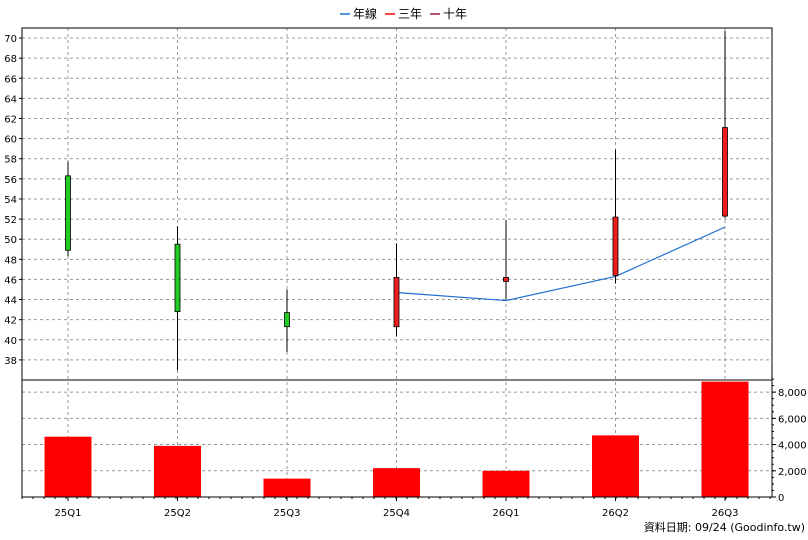 The width and height of the screenshot is (808, 540). Describe the element at coordinates (10, 180) in the screenshot. I see `price-tick-label: 56` at that location.